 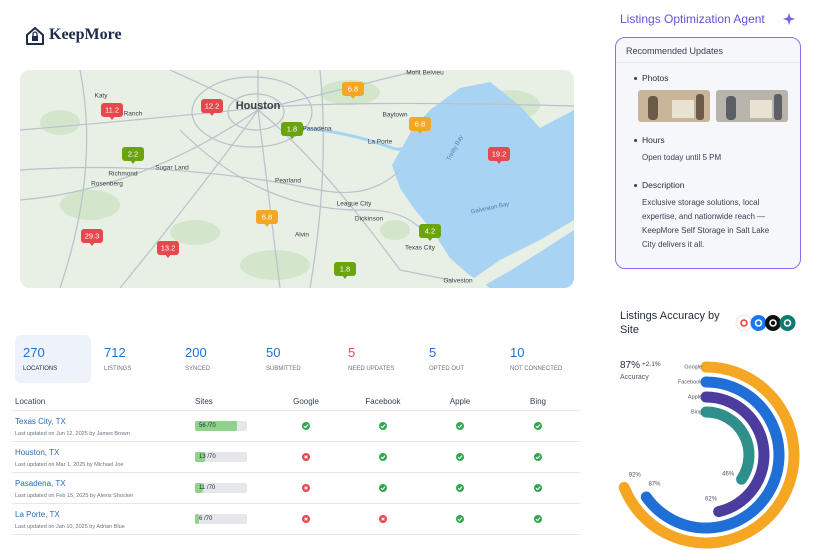 I want to click on stat-label: SUBMITTED, so click(x=283, y=369).